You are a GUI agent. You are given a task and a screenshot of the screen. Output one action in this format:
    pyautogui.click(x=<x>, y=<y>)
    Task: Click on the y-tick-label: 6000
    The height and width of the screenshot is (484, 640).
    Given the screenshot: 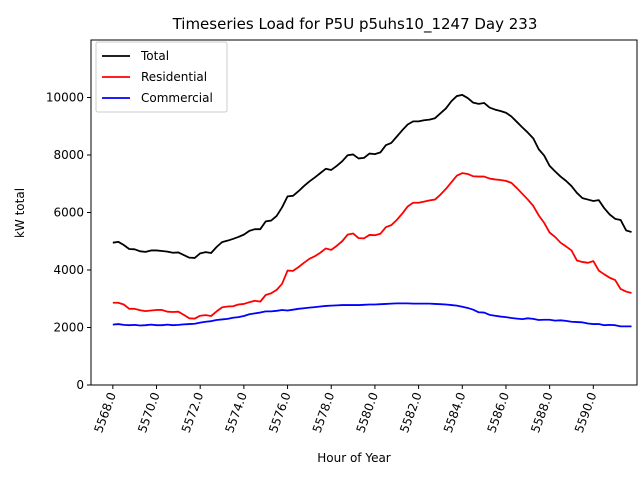 What is the action you would take?
    pyautogui.click(x=68, y=213)
    